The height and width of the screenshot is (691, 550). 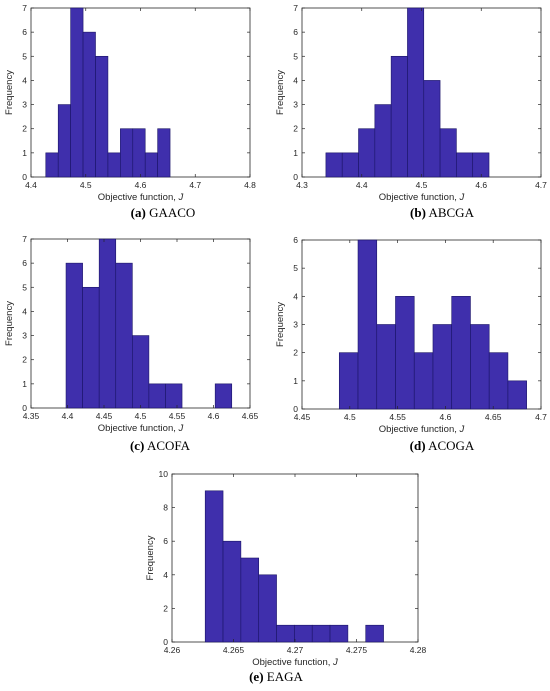 I want to click on x-tick-label-a-2: 4.6, so click(x=141, y=185).